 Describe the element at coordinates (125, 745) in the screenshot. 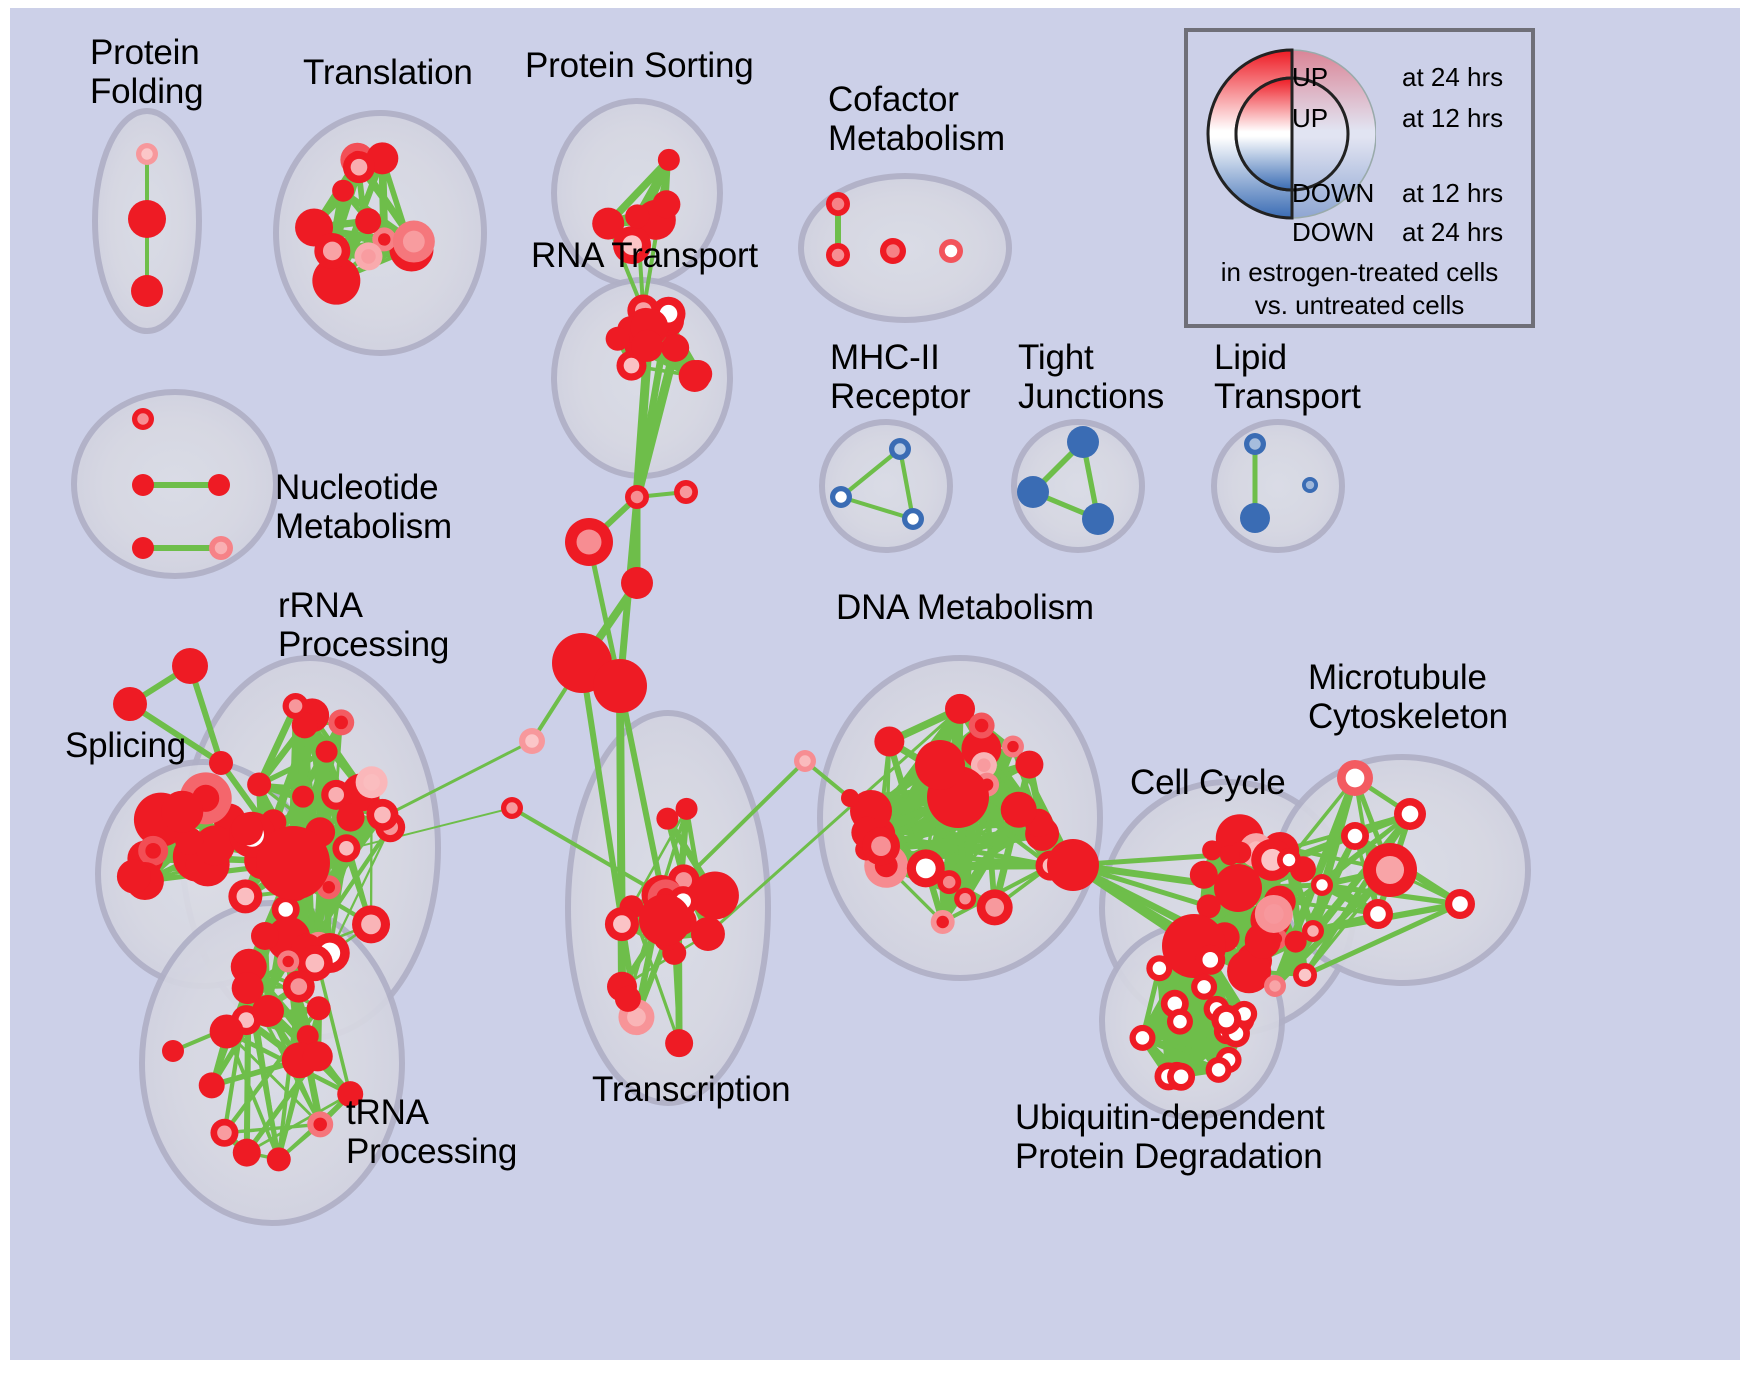

I see `cluster-label-splicing: Splicing` at that location.